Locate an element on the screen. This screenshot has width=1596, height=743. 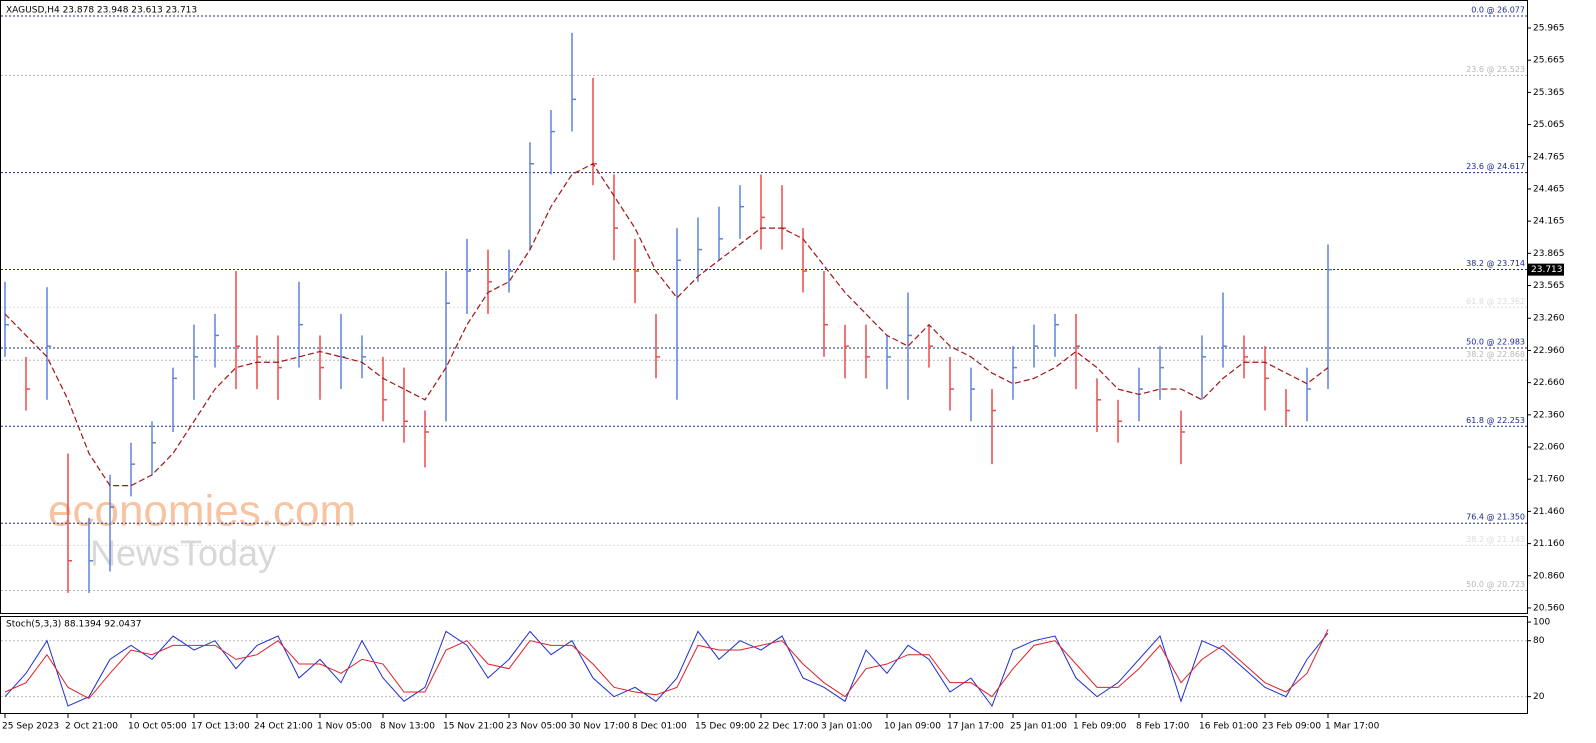
y-tick-label: 25.065 is located at coordinates (1549, 125).